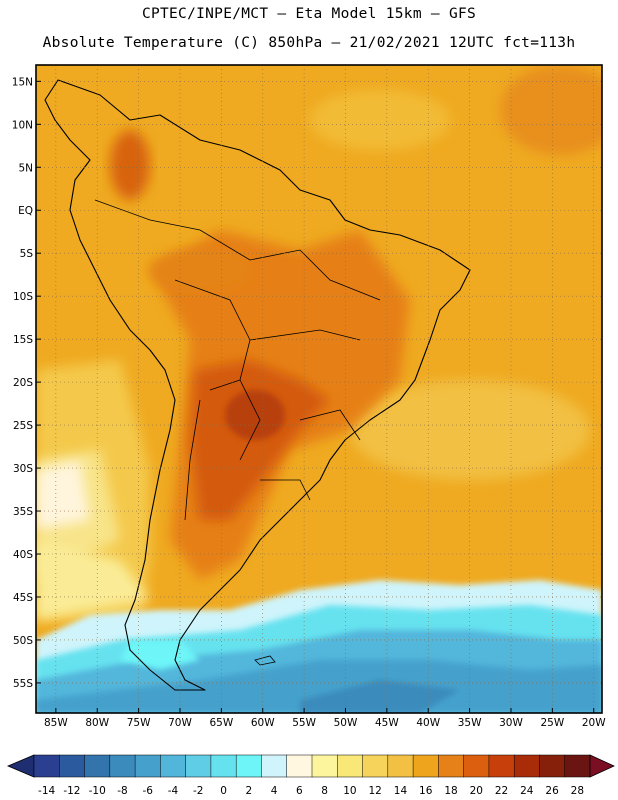 Image resolution: width=618 pixels, height=800 pixels. Describe the element at coordinates (602, 766) in the screenshot. I see `colorbar-overflow-arrow` at that location.